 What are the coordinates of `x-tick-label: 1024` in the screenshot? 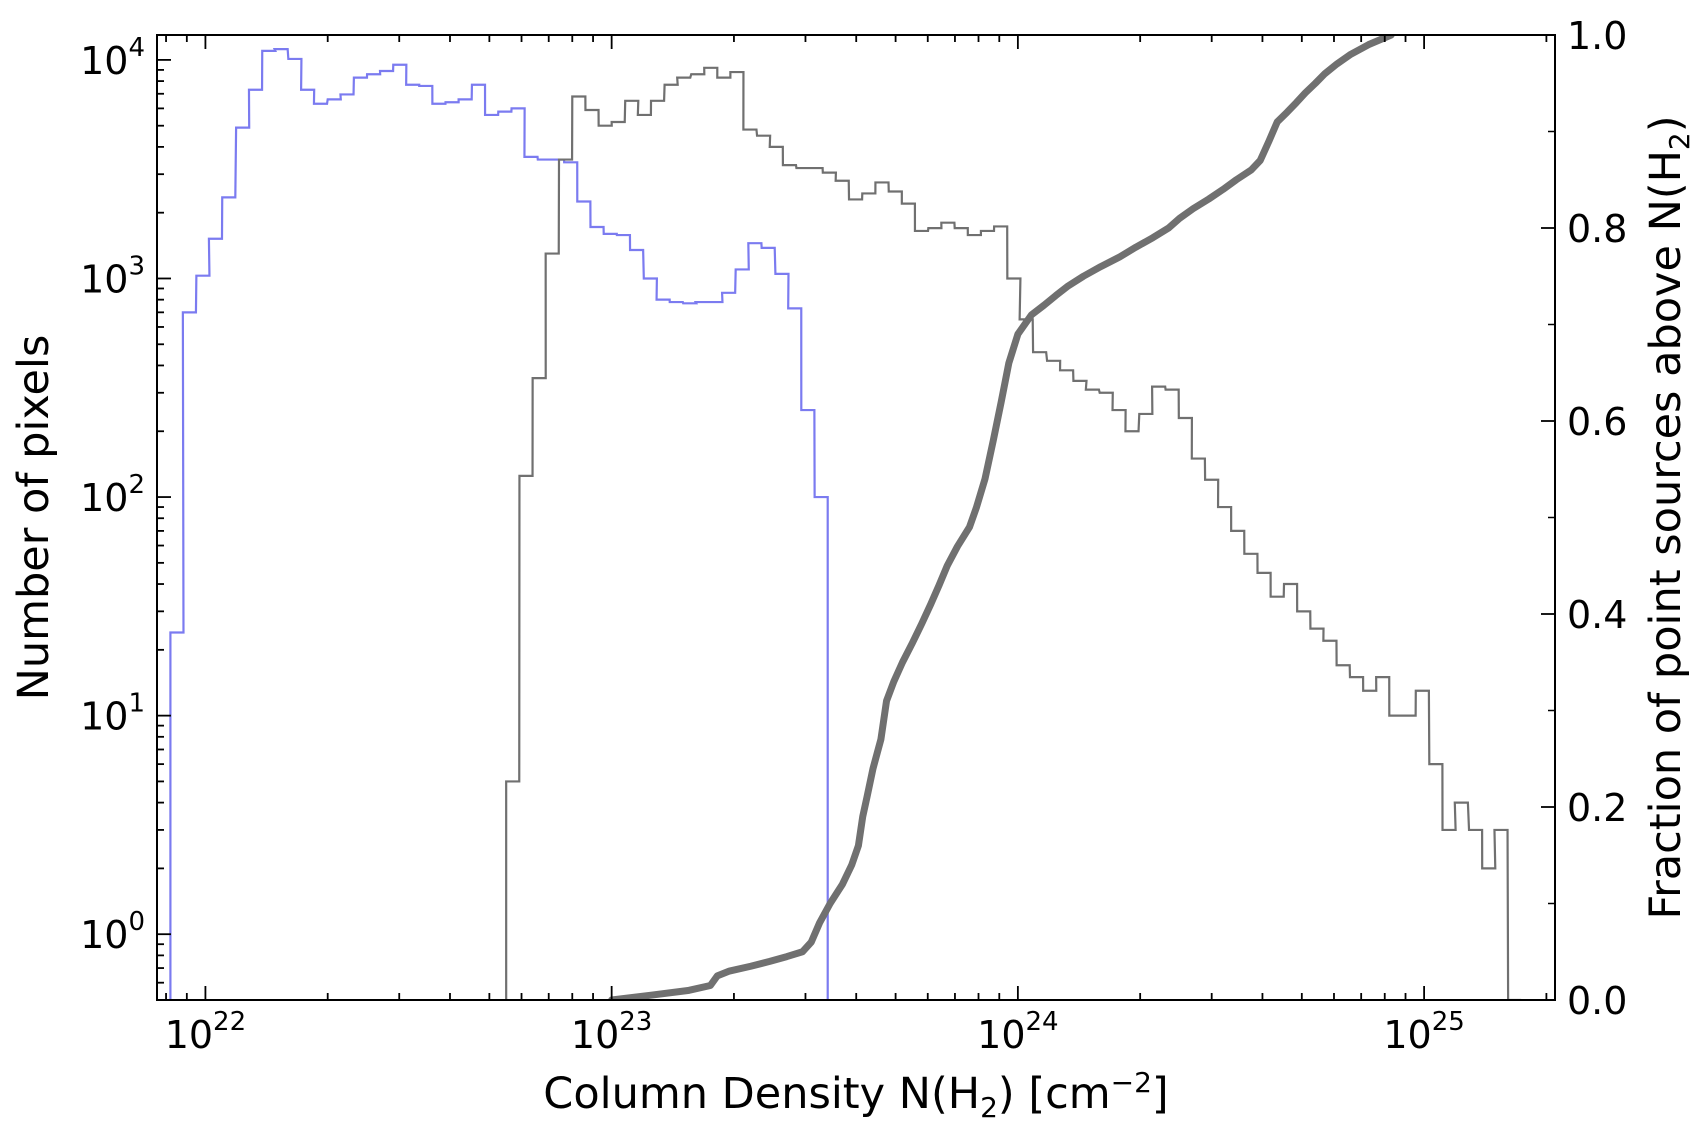 It's located at (1017, 1032).